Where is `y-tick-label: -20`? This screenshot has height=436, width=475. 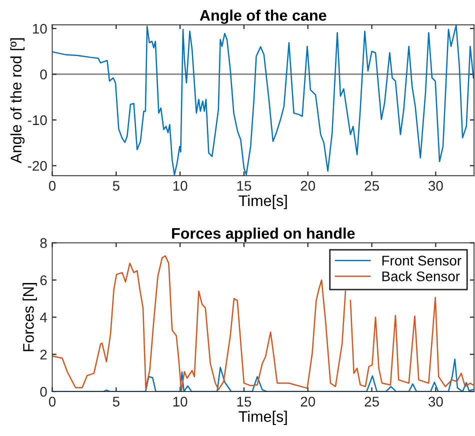 y-tick-label: -20 is located at coordinates (37, 165).